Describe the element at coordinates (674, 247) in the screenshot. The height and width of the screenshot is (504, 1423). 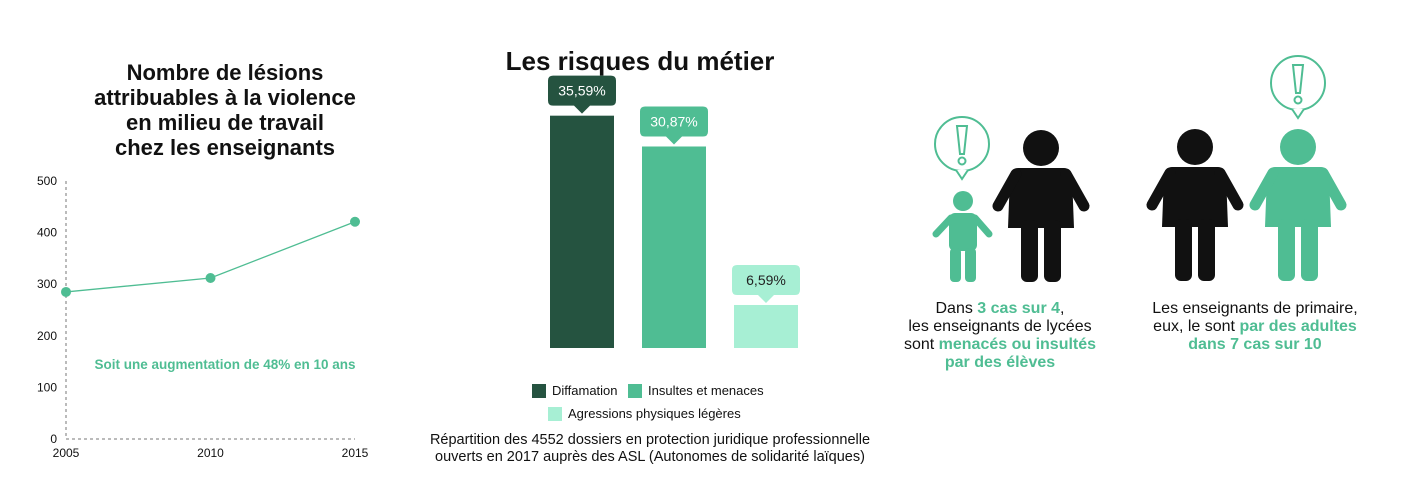
I see `bar-insultes` at that location.